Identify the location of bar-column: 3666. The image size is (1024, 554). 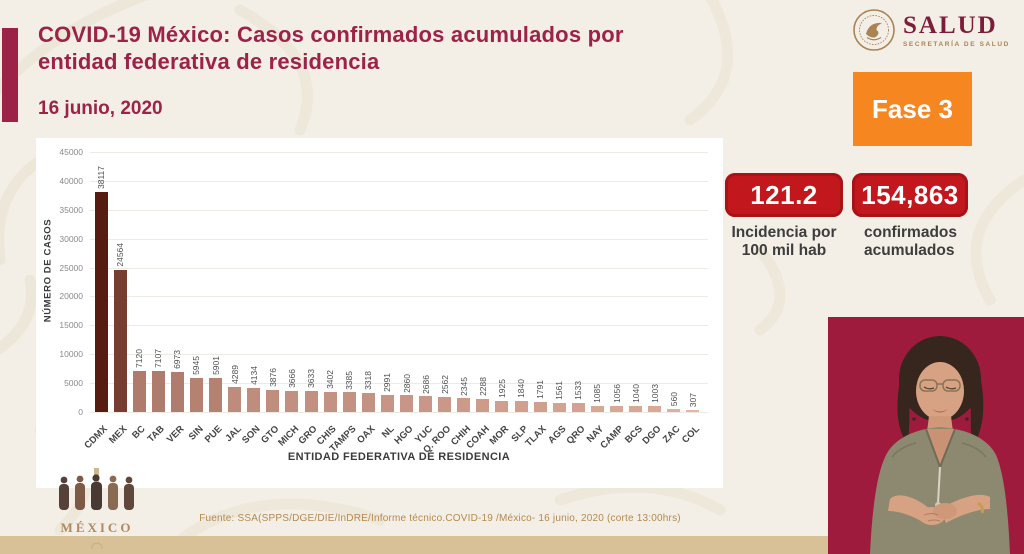
(292, 390).